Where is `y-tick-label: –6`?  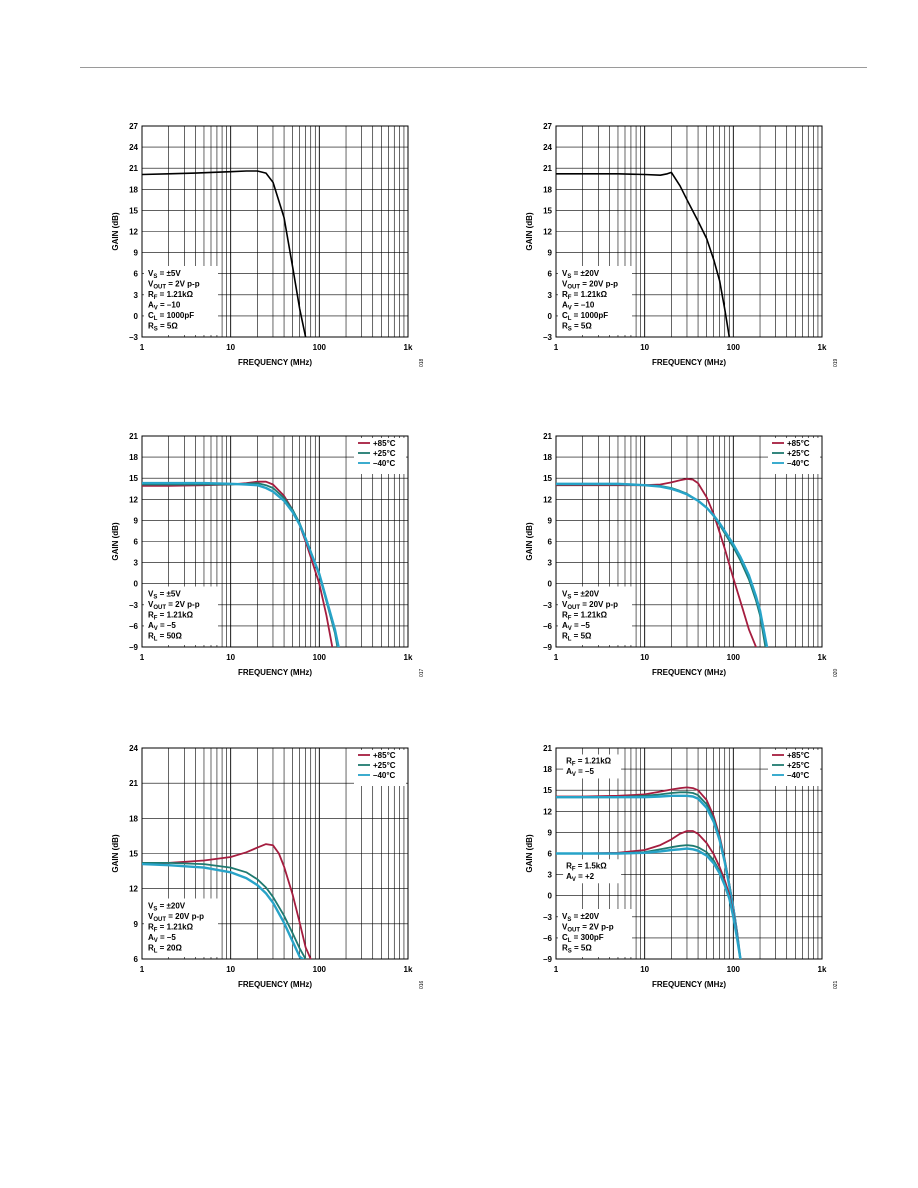 y-tick-label: –6 is located at coordinates (547, 626).